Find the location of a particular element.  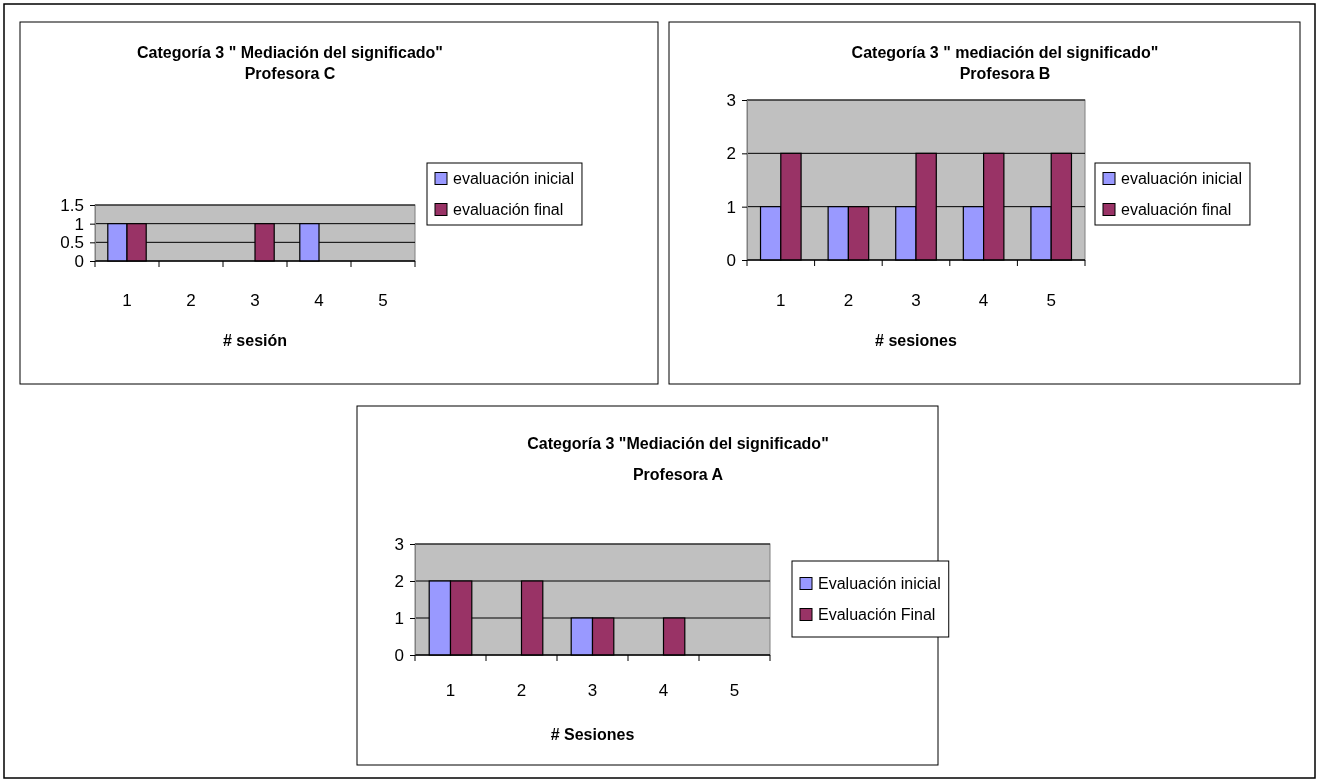

x-axis-title: # Sesiones is located at coordinates (592, 734).